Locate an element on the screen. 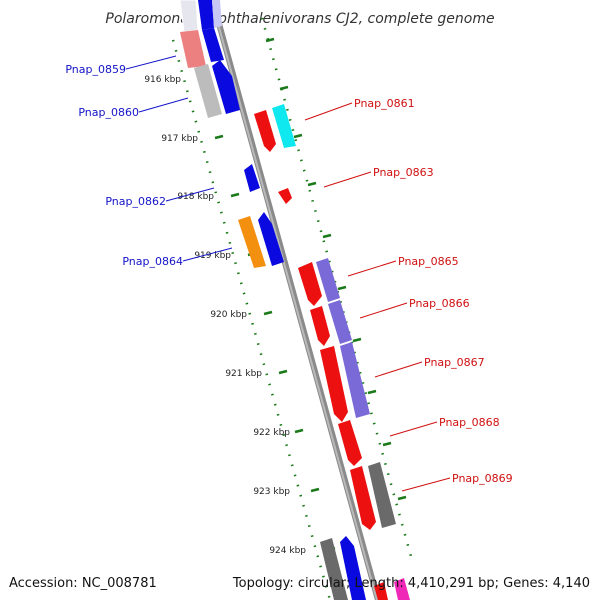 Image resolution: width=600 pixels, height=600 pixels. gene-label-left-2: Pnap_0862 is located at coordinates (135, 201).